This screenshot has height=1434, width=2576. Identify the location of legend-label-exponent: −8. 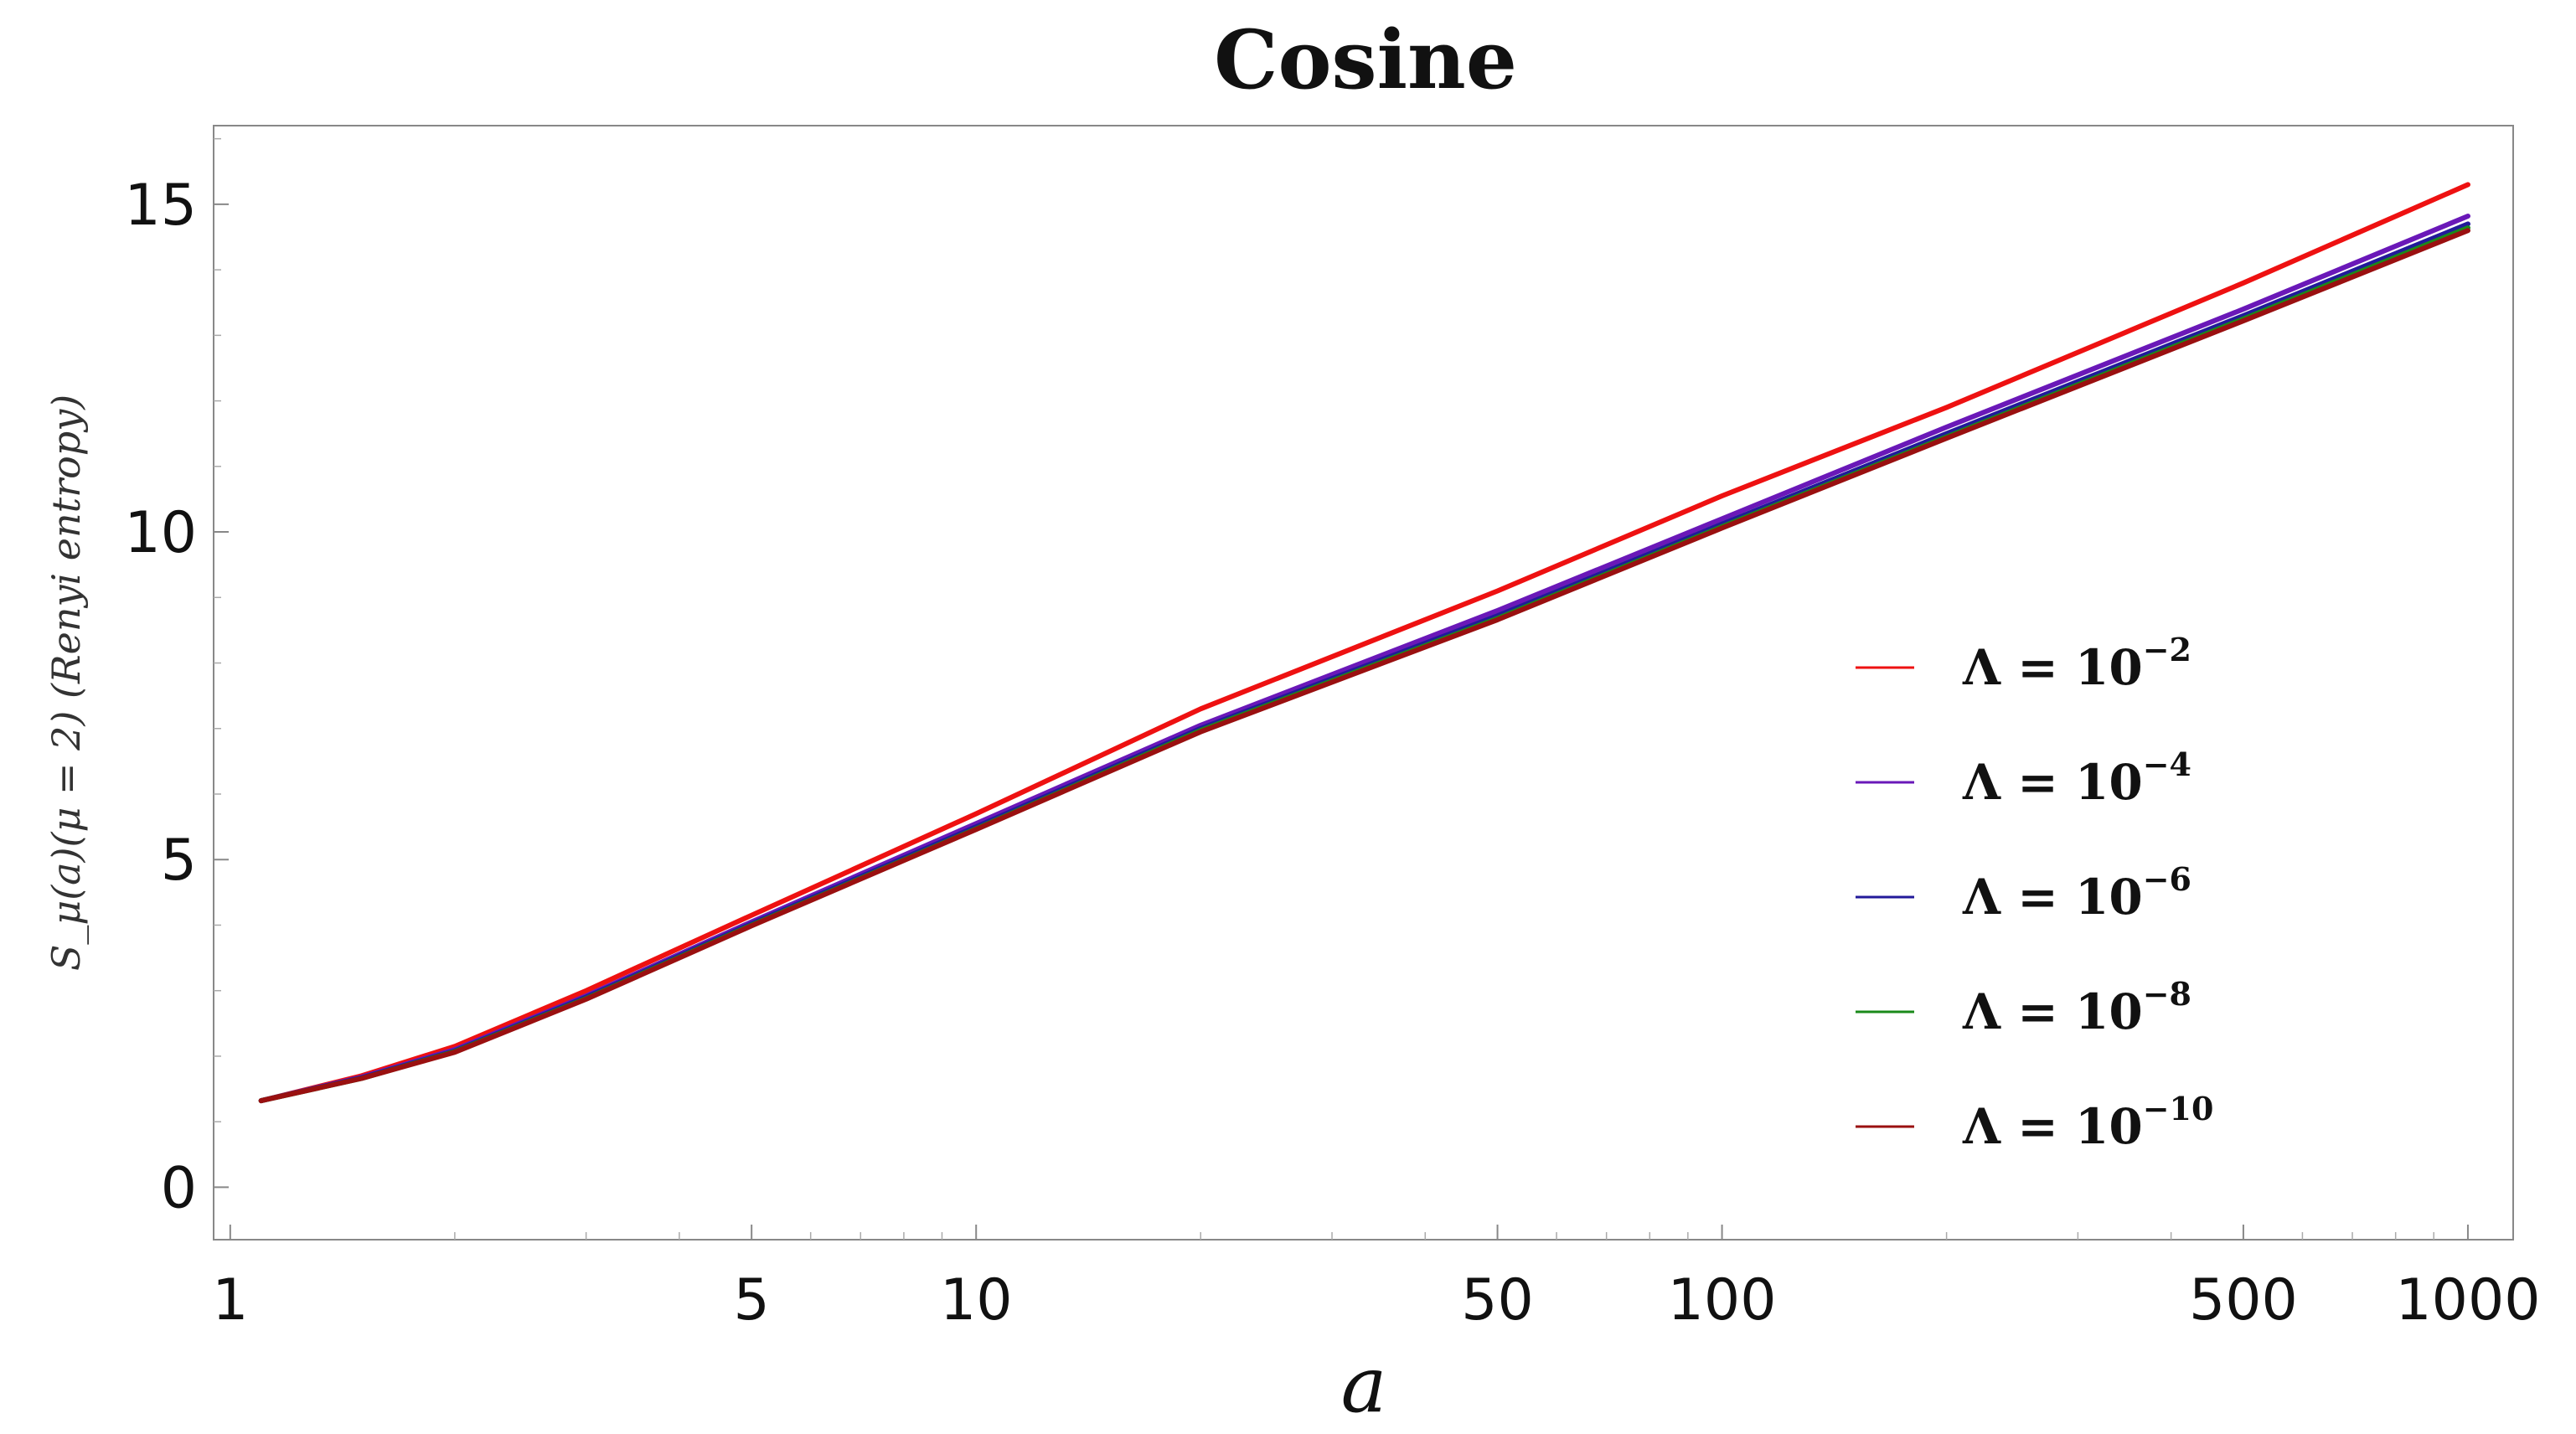
(2167, 994).